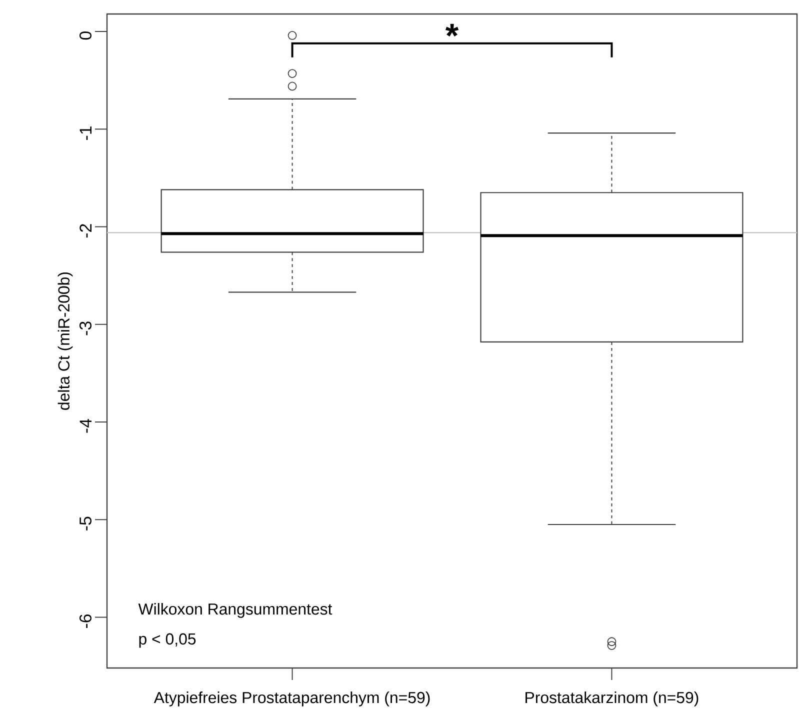  I want to click on annotation: p < 0,05, so click(167, 640).